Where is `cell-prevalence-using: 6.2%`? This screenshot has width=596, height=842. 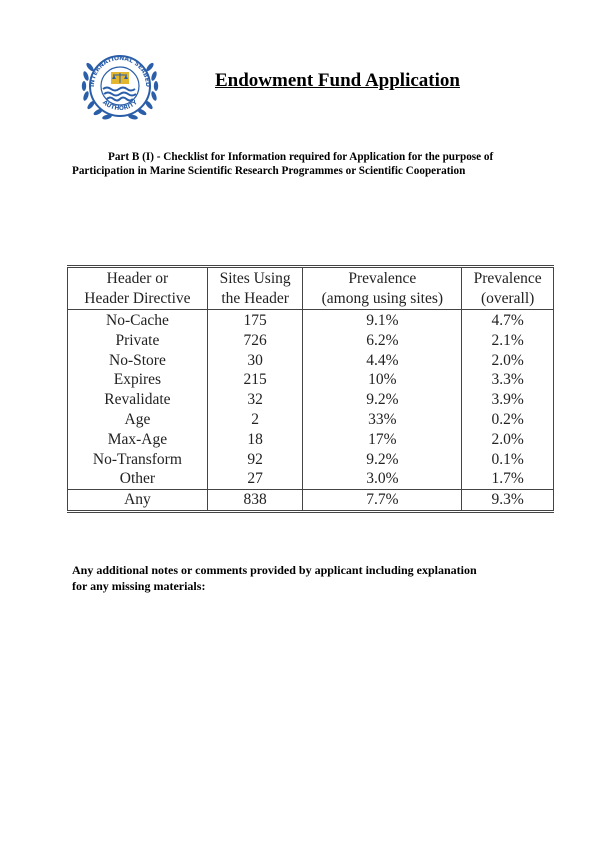 cell-prevalence-using: 6.2% is located at coordinates (382, 340).